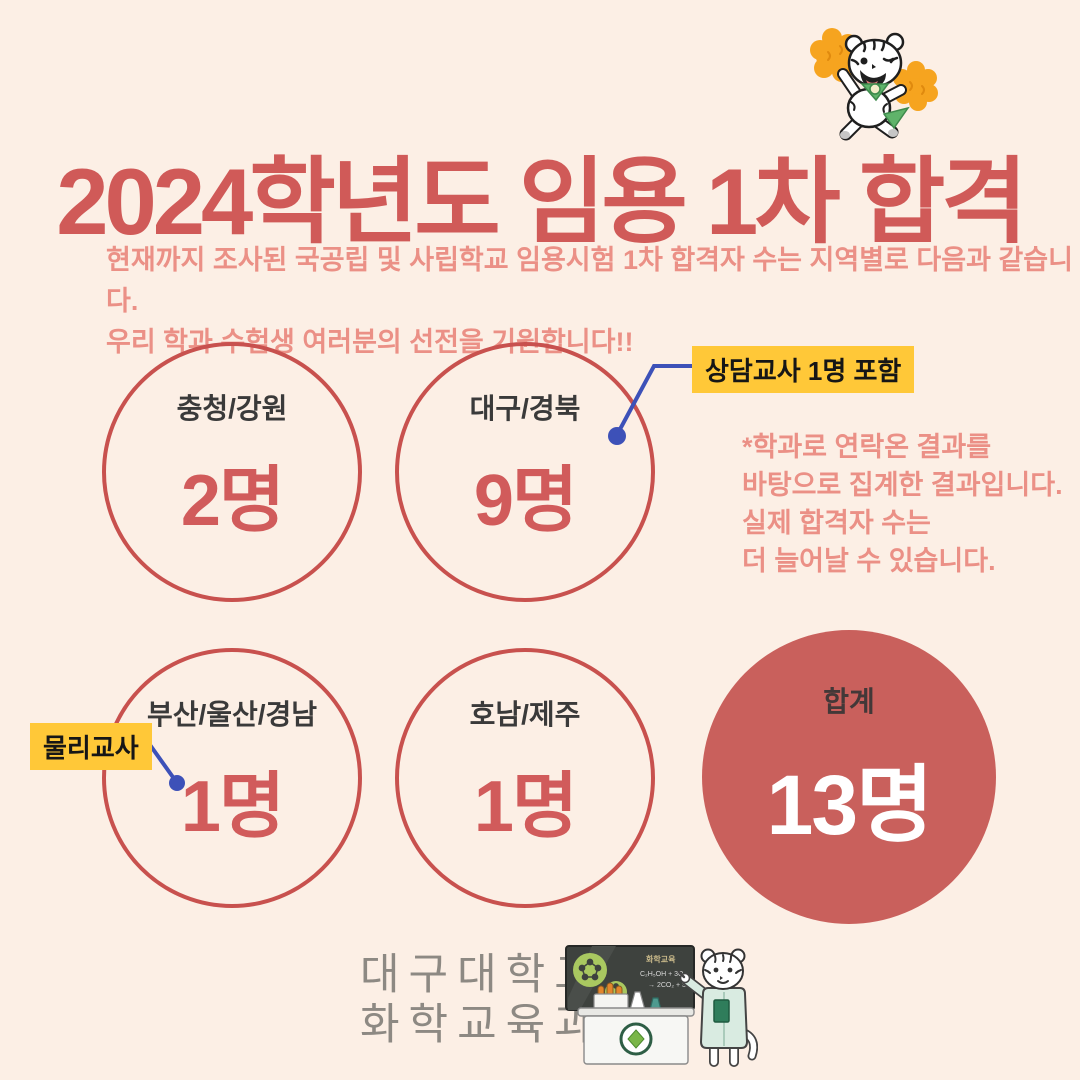 Image resolution: width=1080 pixels, height=1080 pixels. I want to click on note-line-1: *학과로 연락온 결과를, so click(867, 447).